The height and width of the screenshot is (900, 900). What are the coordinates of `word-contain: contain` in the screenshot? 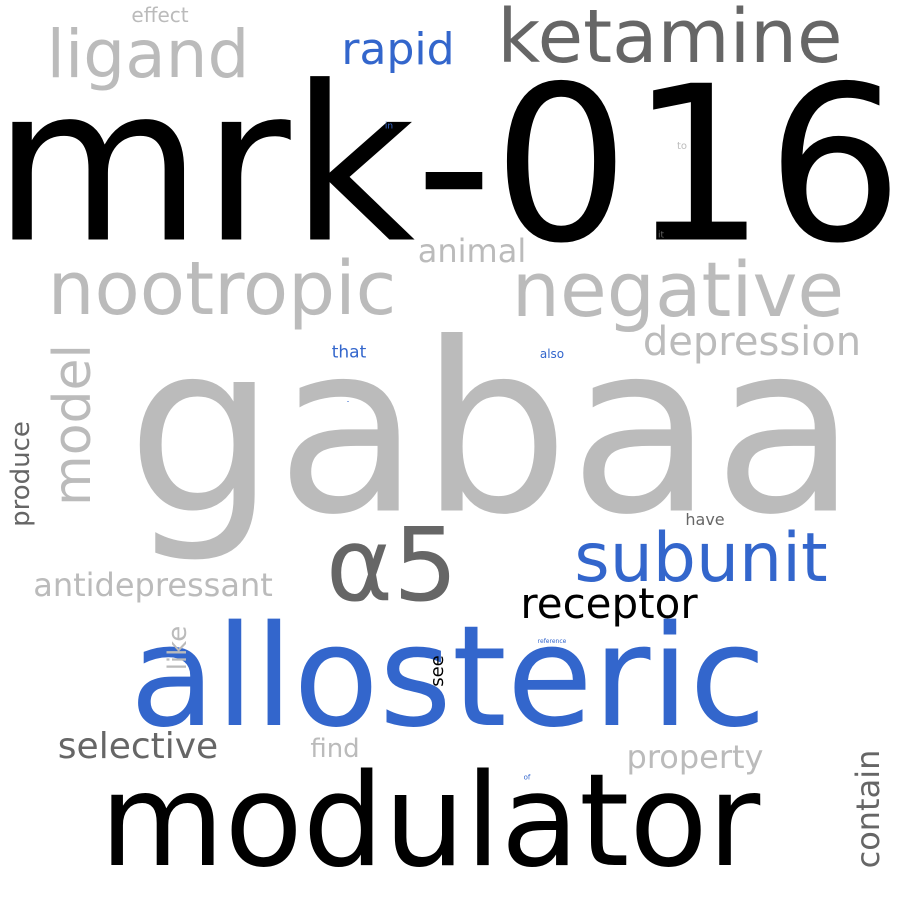 It's located at (868, 809).